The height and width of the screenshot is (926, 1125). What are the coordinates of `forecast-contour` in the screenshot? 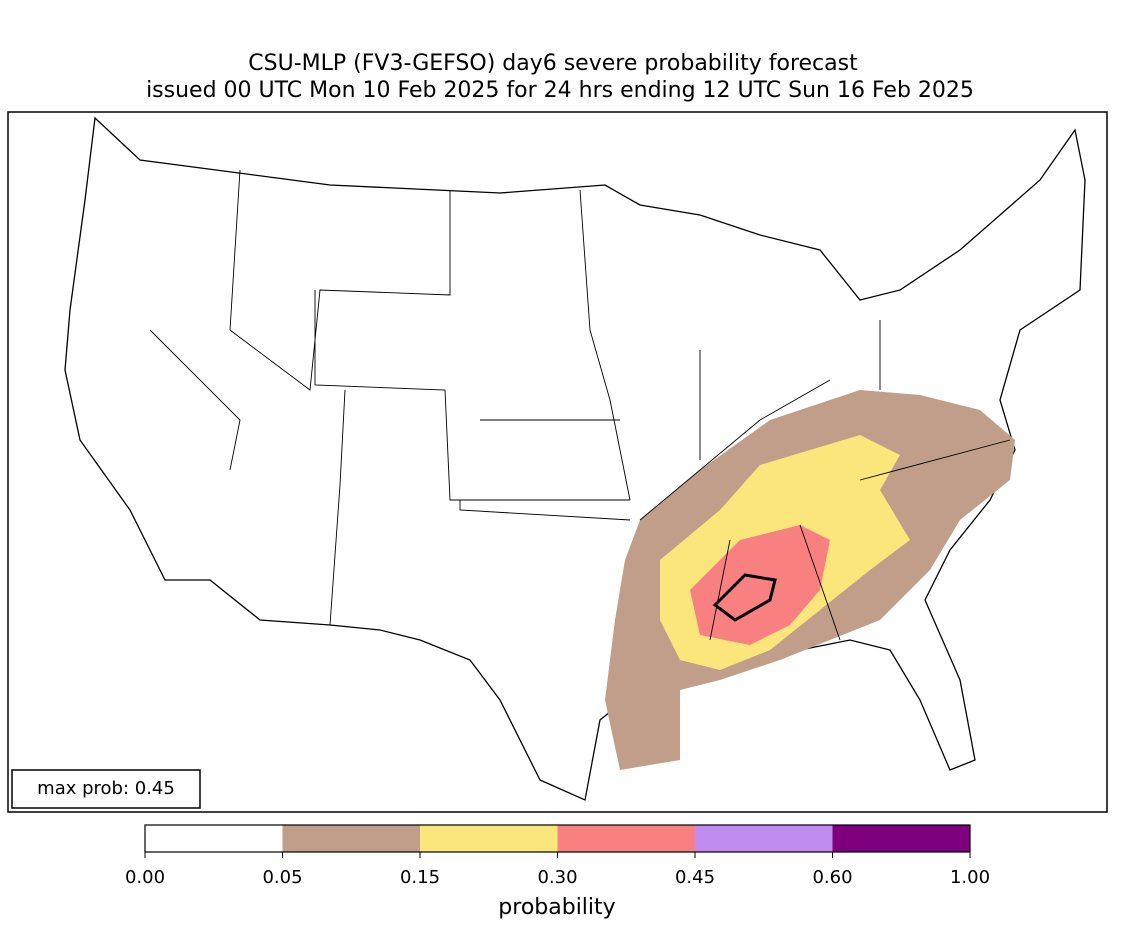 It's located at (744, 597).